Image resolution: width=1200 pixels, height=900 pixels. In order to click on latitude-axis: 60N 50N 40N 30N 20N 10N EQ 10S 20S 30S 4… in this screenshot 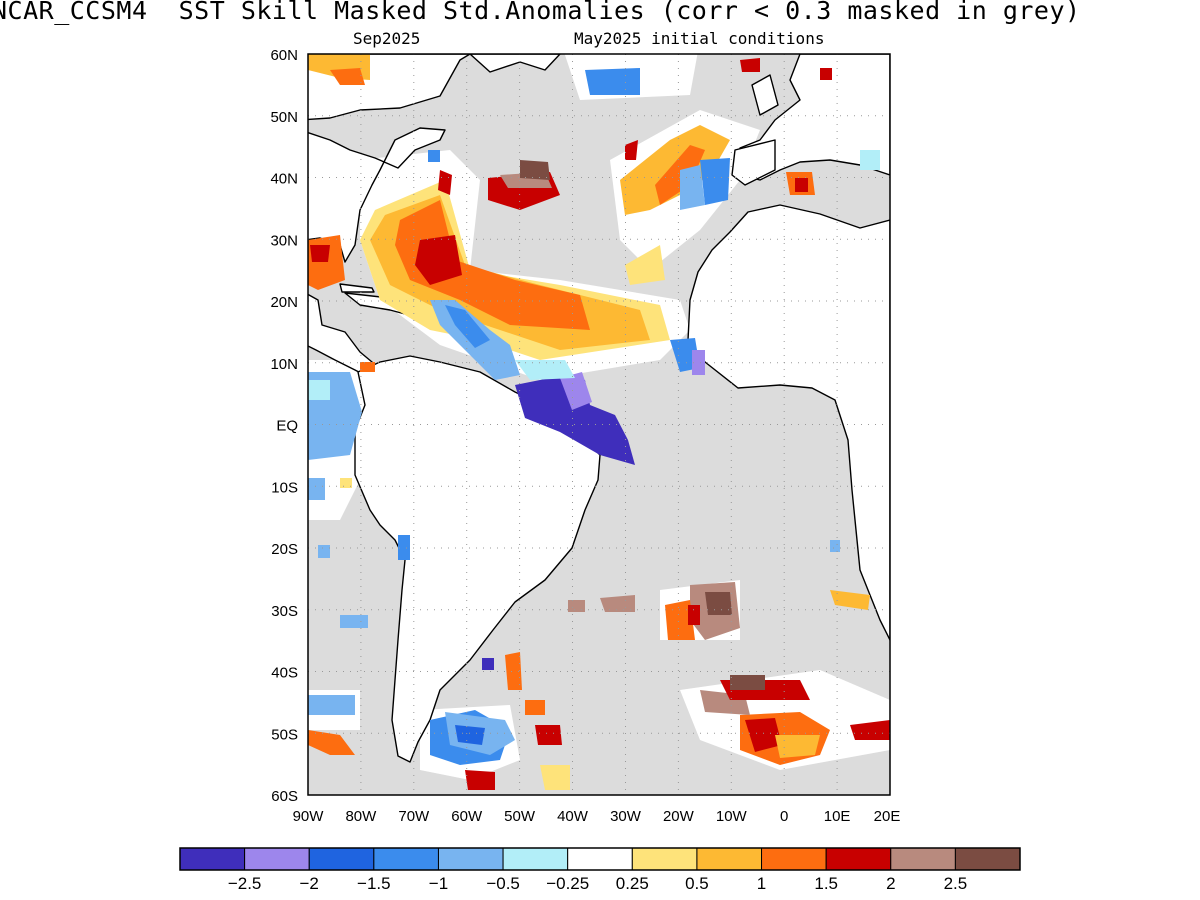, I will do `click(284, 426)`.